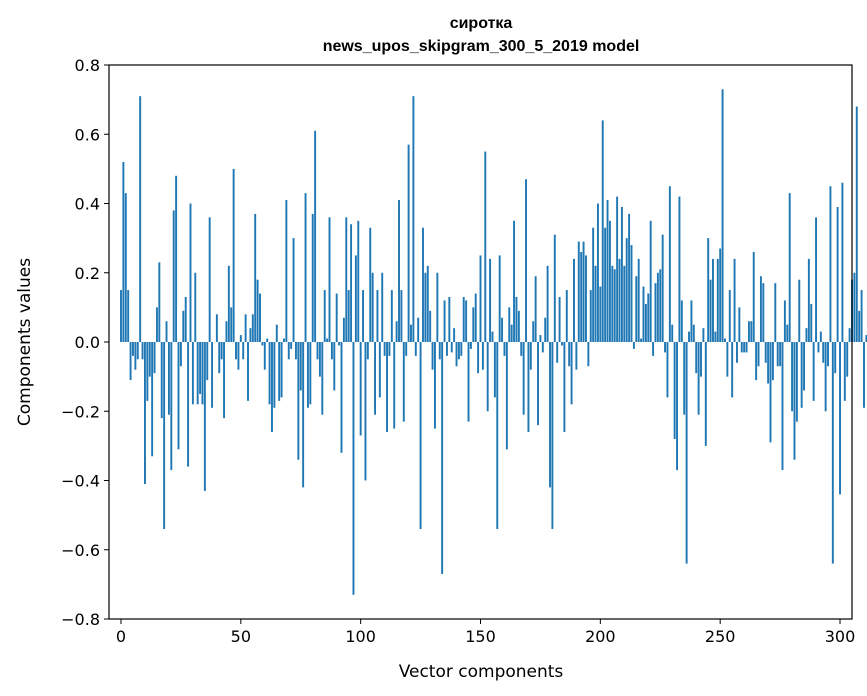 The height and width of the screenshot is (696, 867). What do you see at coordinates (87, 134) in the screenshot?
I see `y-tick-label: 0.6` at bounding box center [87, 134].